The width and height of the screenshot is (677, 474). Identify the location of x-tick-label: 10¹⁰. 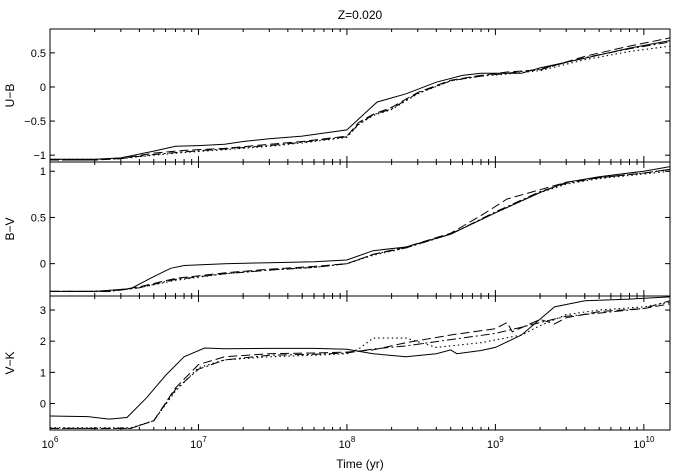
(644, 443).